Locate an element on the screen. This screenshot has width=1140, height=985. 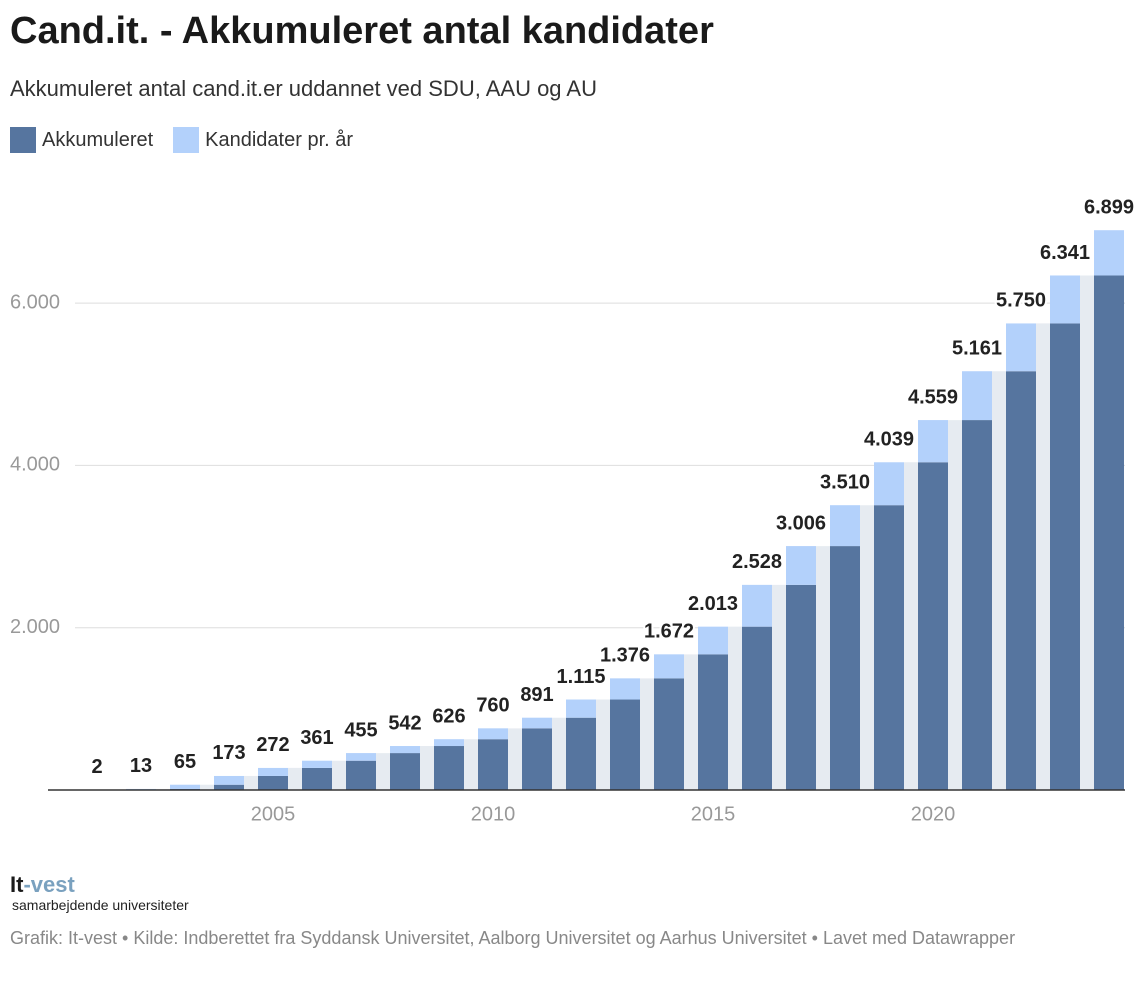
logo-accent: -vest is located at coordinates (49, 884).